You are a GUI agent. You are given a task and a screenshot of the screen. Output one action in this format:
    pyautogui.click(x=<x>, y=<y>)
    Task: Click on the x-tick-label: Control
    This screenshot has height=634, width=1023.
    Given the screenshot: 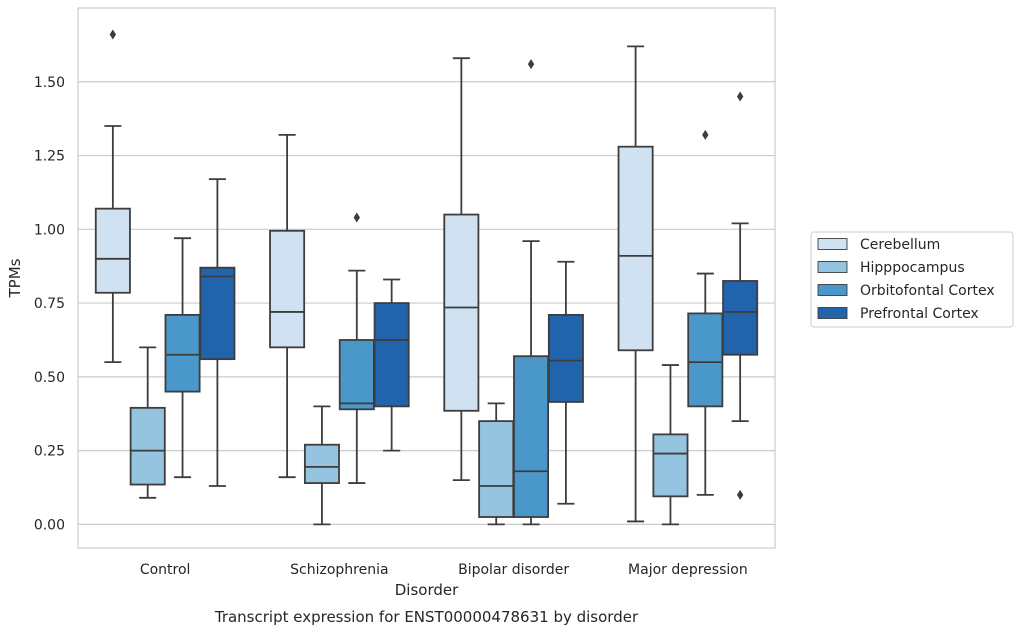 What is the action you would take?
    pyautogui.click(x=165, y=570)
    